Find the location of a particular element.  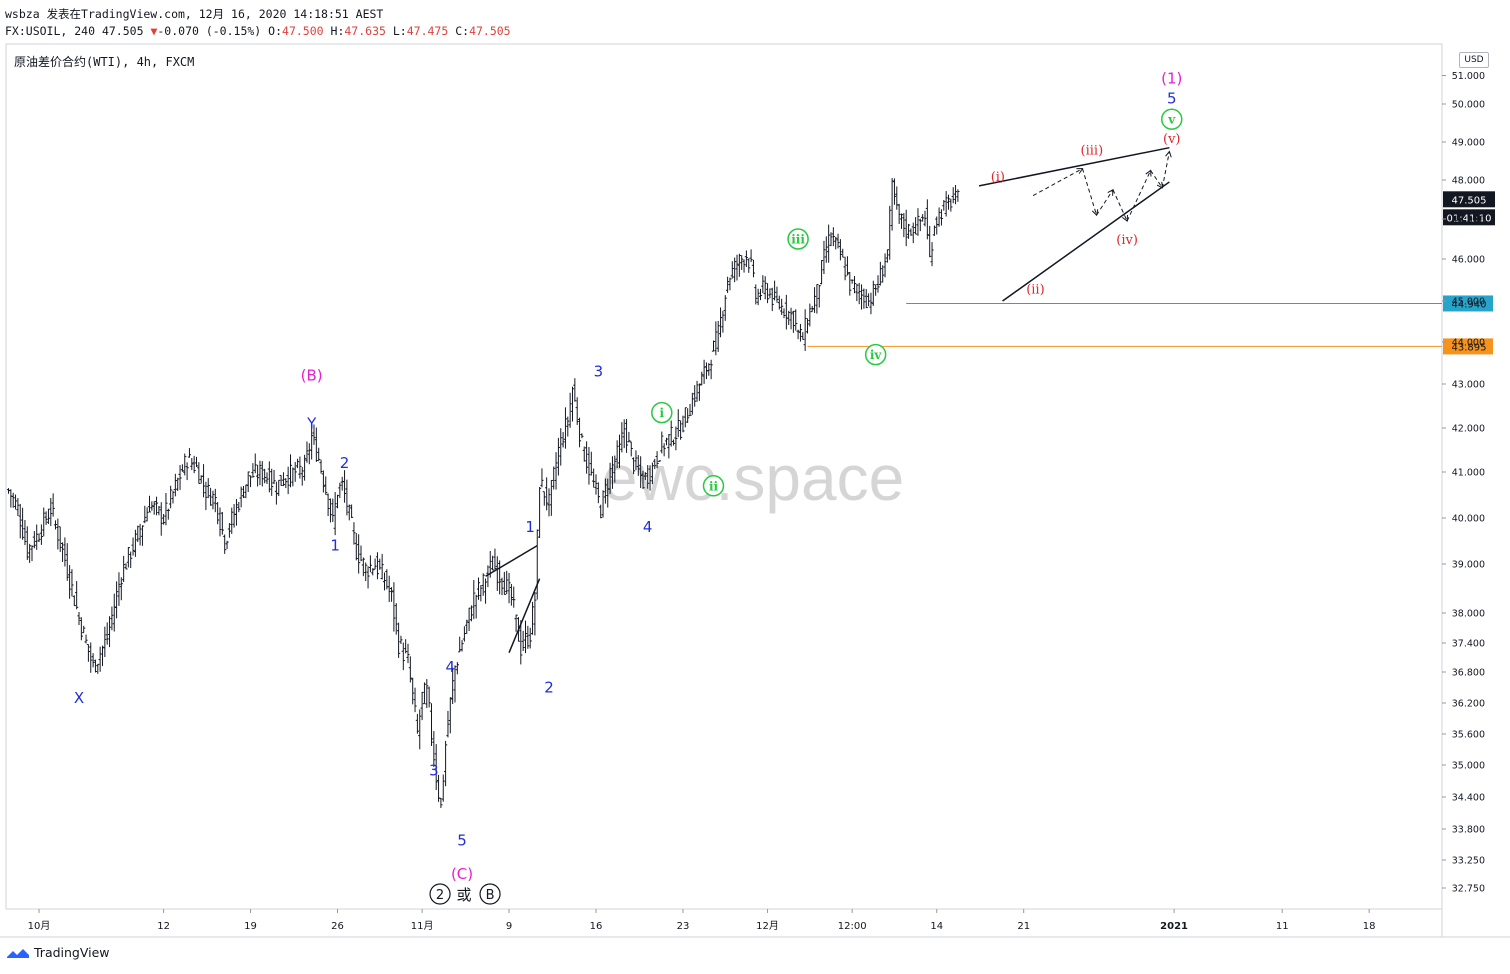

wave-label: (iv) is located at coordinates (1127, 240).